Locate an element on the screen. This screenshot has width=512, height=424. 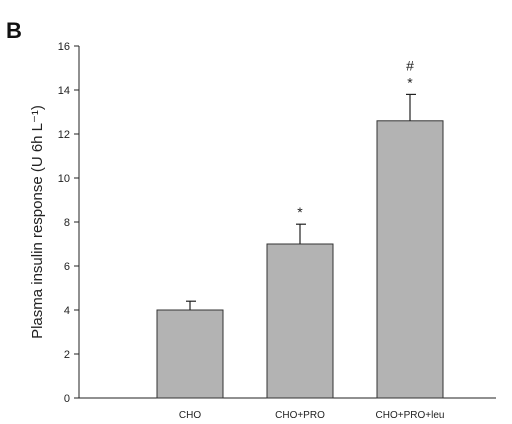
y-tick-label: 10 is located at coordinates (64, 179).